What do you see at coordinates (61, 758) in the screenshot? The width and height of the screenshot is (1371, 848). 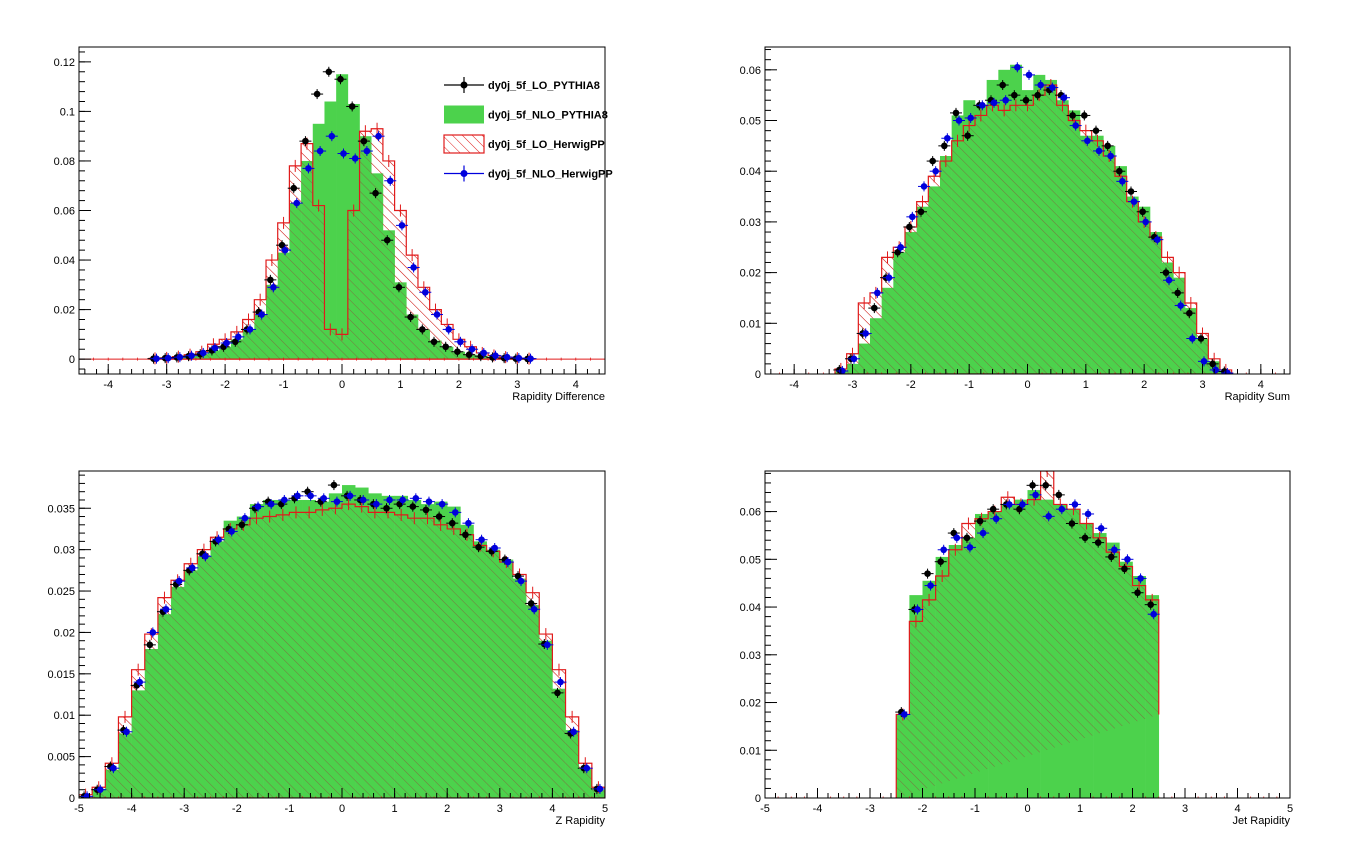 I see `y-tick-label: 0.005` at bounding box center [61, 758].